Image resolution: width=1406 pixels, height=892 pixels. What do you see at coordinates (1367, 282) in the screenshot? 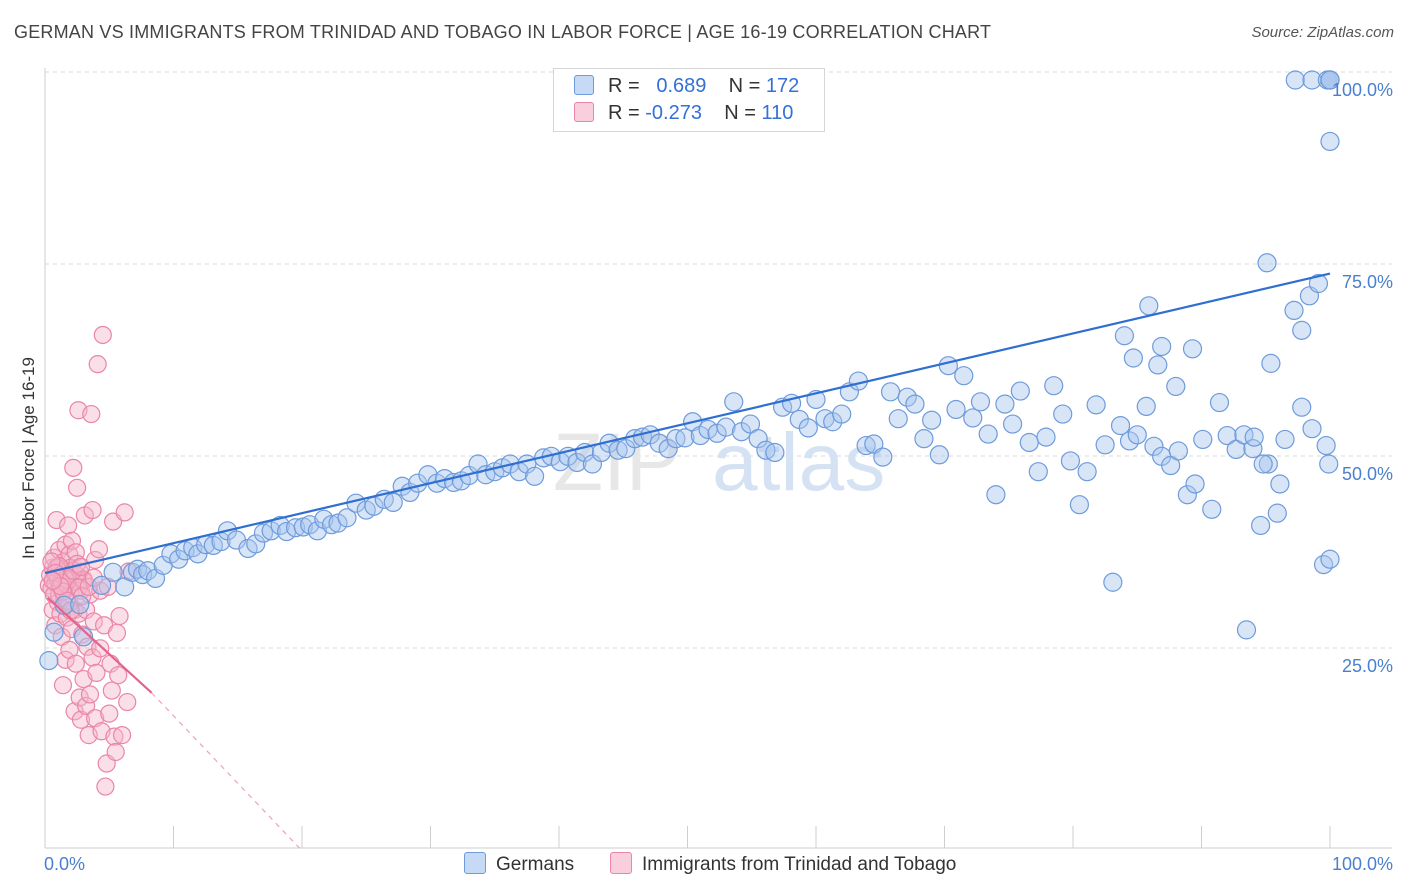
I see `y-tick-label: 75.0%` at bounding box center [1367, 282].